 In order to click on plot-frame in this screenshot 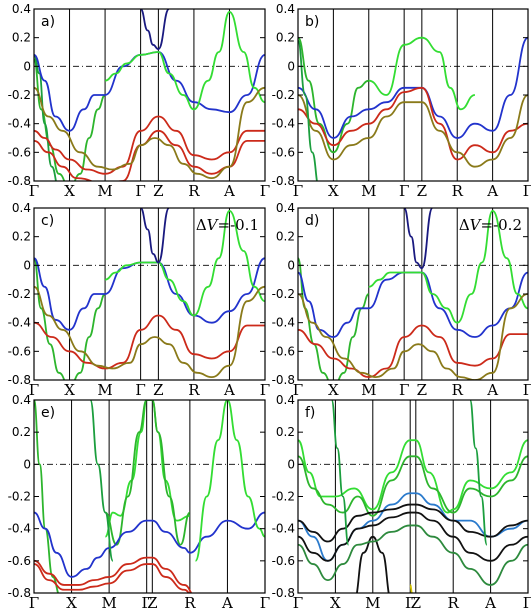, I will do `click(413, 95)`.